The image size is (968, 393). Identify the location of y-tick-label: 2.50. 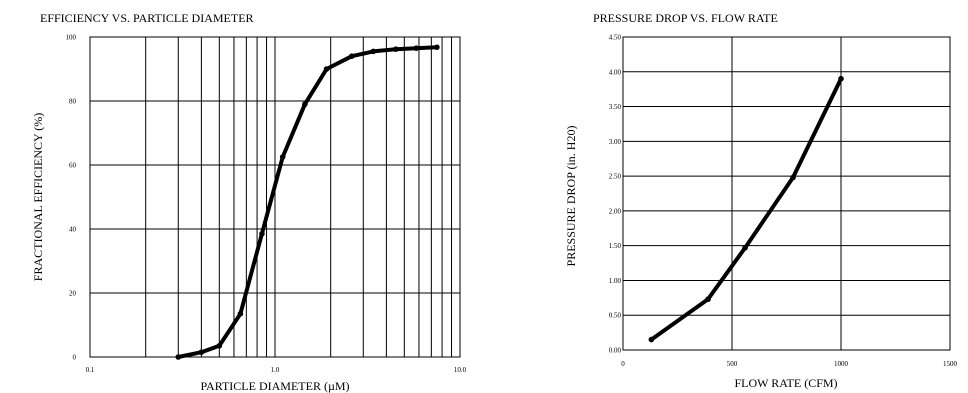
(615, 177).